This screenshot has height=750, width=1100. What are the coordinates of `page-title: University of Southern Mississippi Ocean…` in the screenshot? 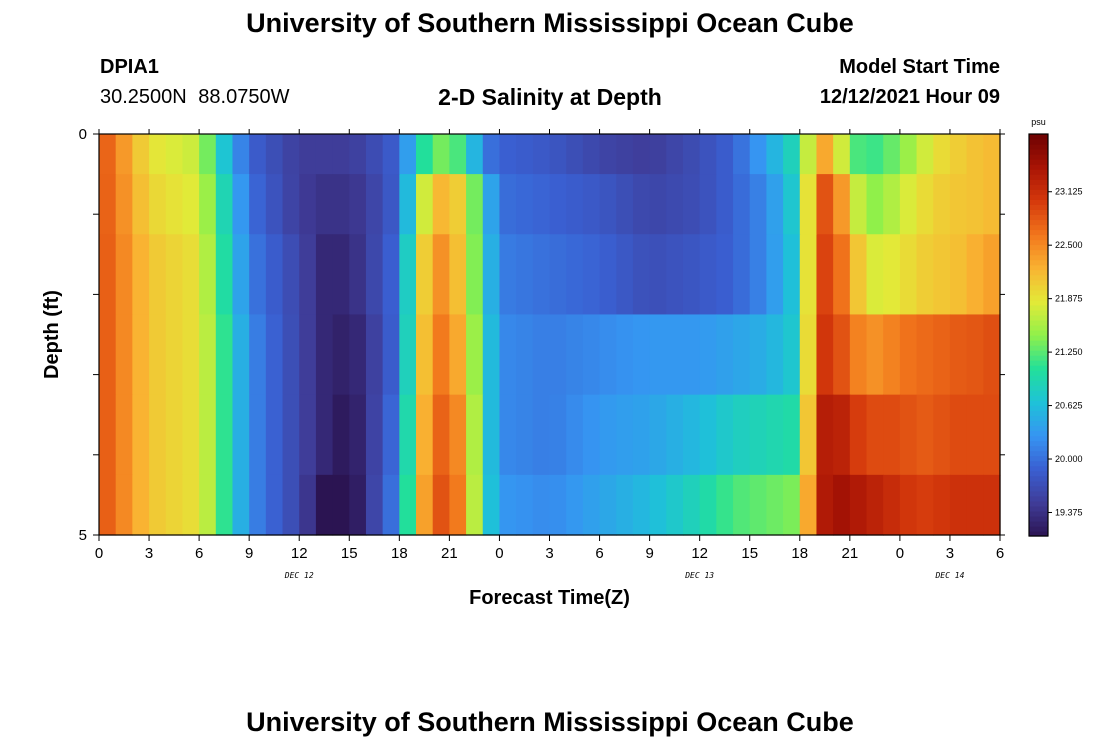 It's located at (550, 23).